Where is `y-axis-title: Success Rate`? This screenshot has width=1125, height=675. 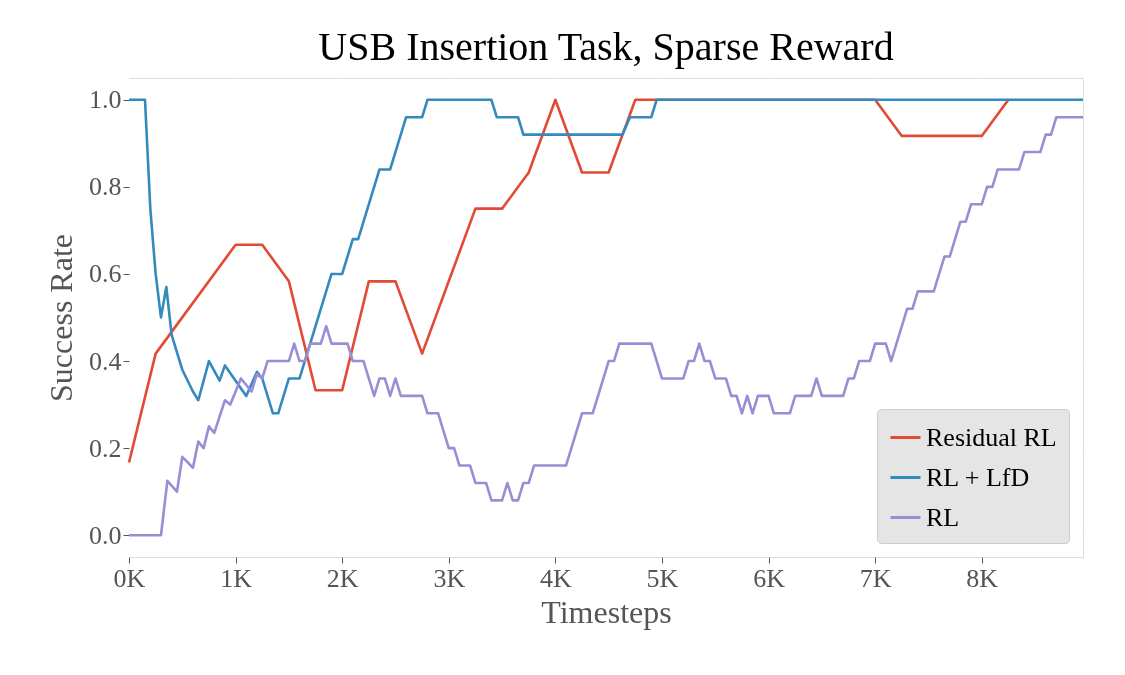 y-axis-title: Success Rate is located at coordinates (61, 318).